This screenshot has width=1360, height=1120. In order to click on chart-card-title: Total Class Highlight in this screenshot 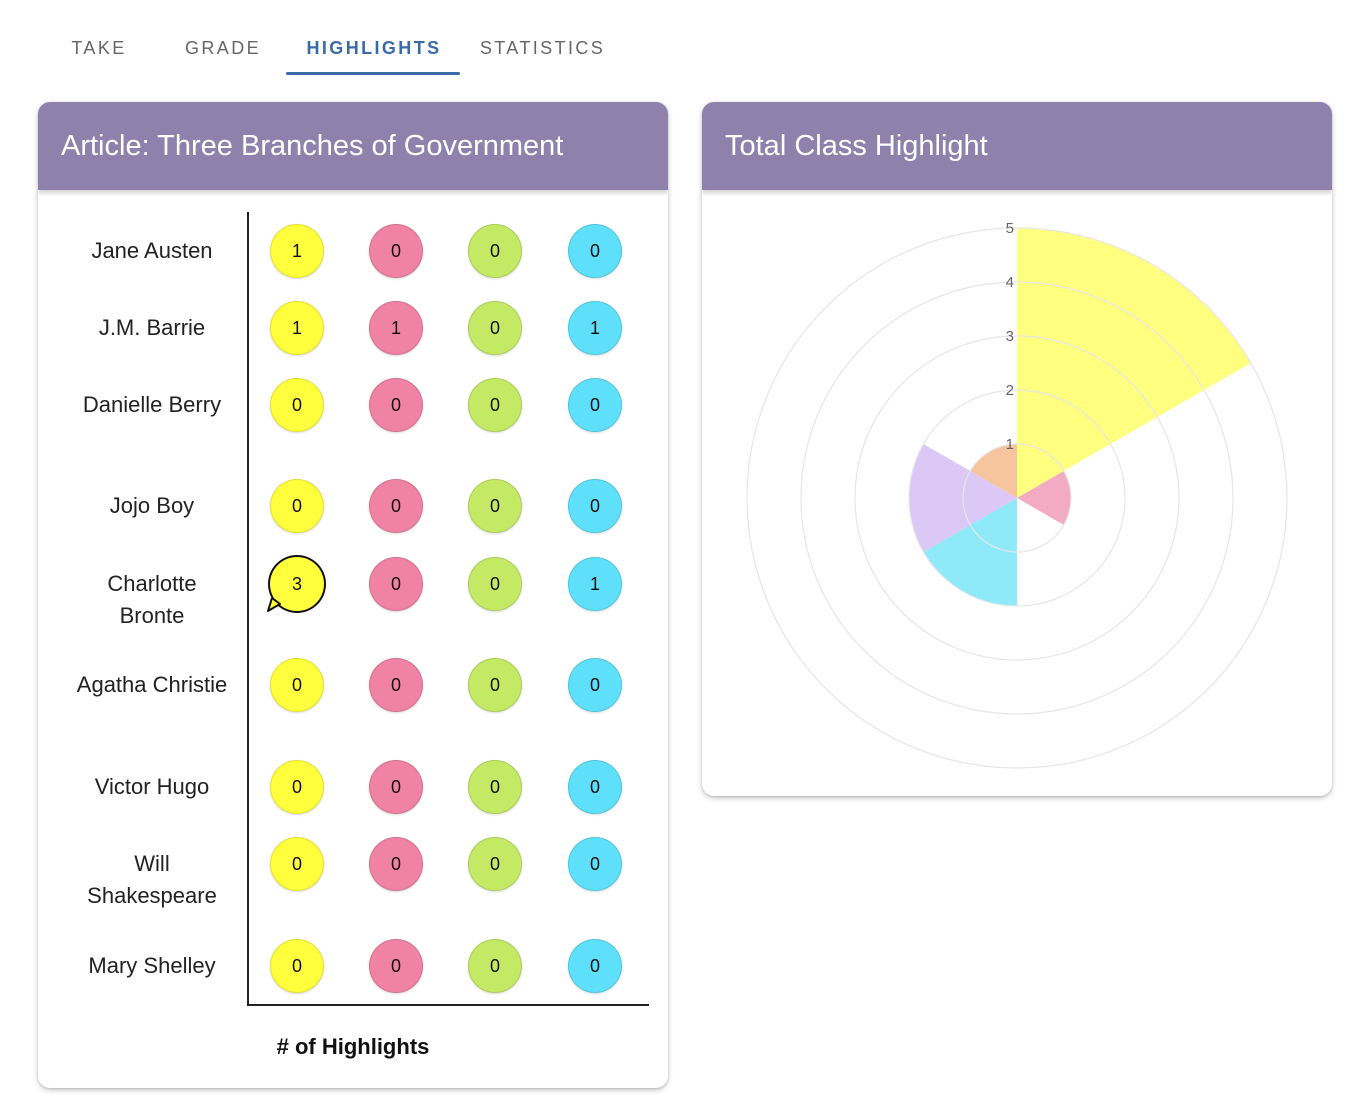, I will do `click(1017, 146)`.